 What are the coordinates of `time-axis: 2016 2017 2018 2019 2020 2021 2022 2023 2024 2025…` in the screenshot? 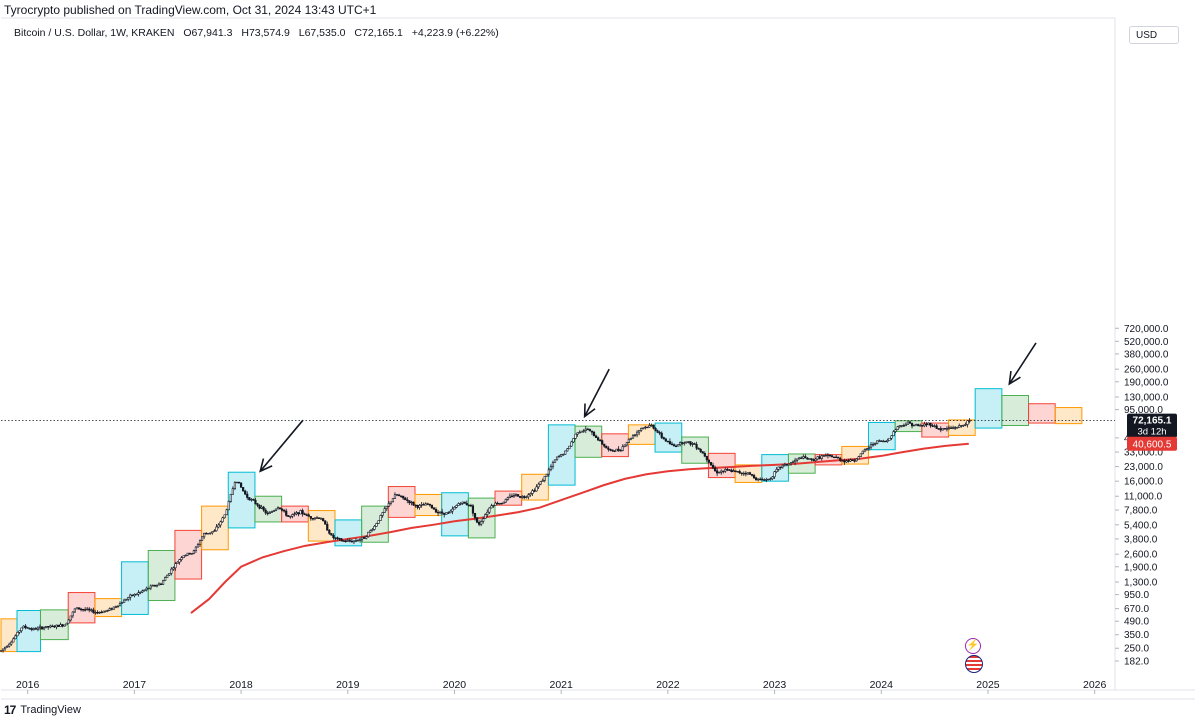 It's located at (561, 686).